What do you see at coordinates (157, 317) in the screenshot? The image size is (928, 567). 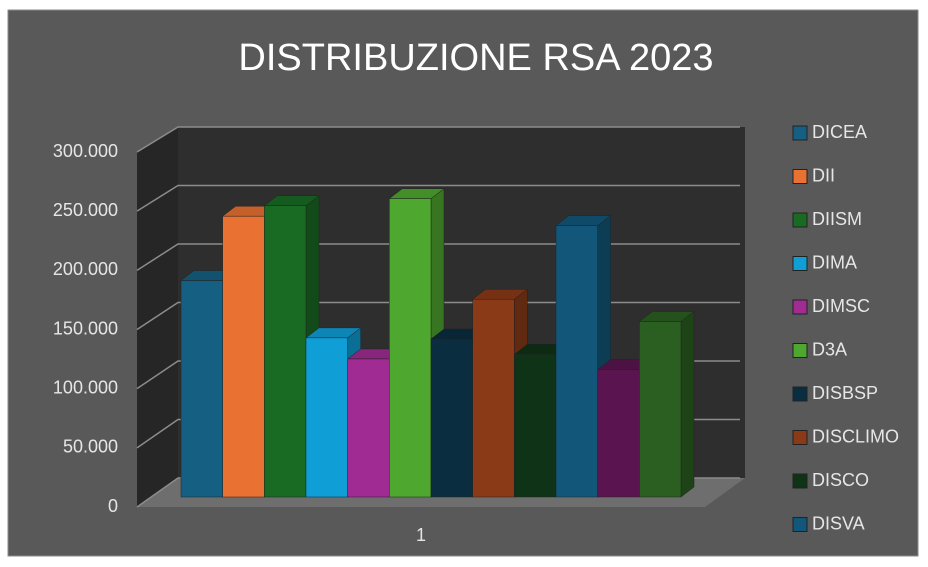 I see `side-wall` at bounding box center [157, 317].